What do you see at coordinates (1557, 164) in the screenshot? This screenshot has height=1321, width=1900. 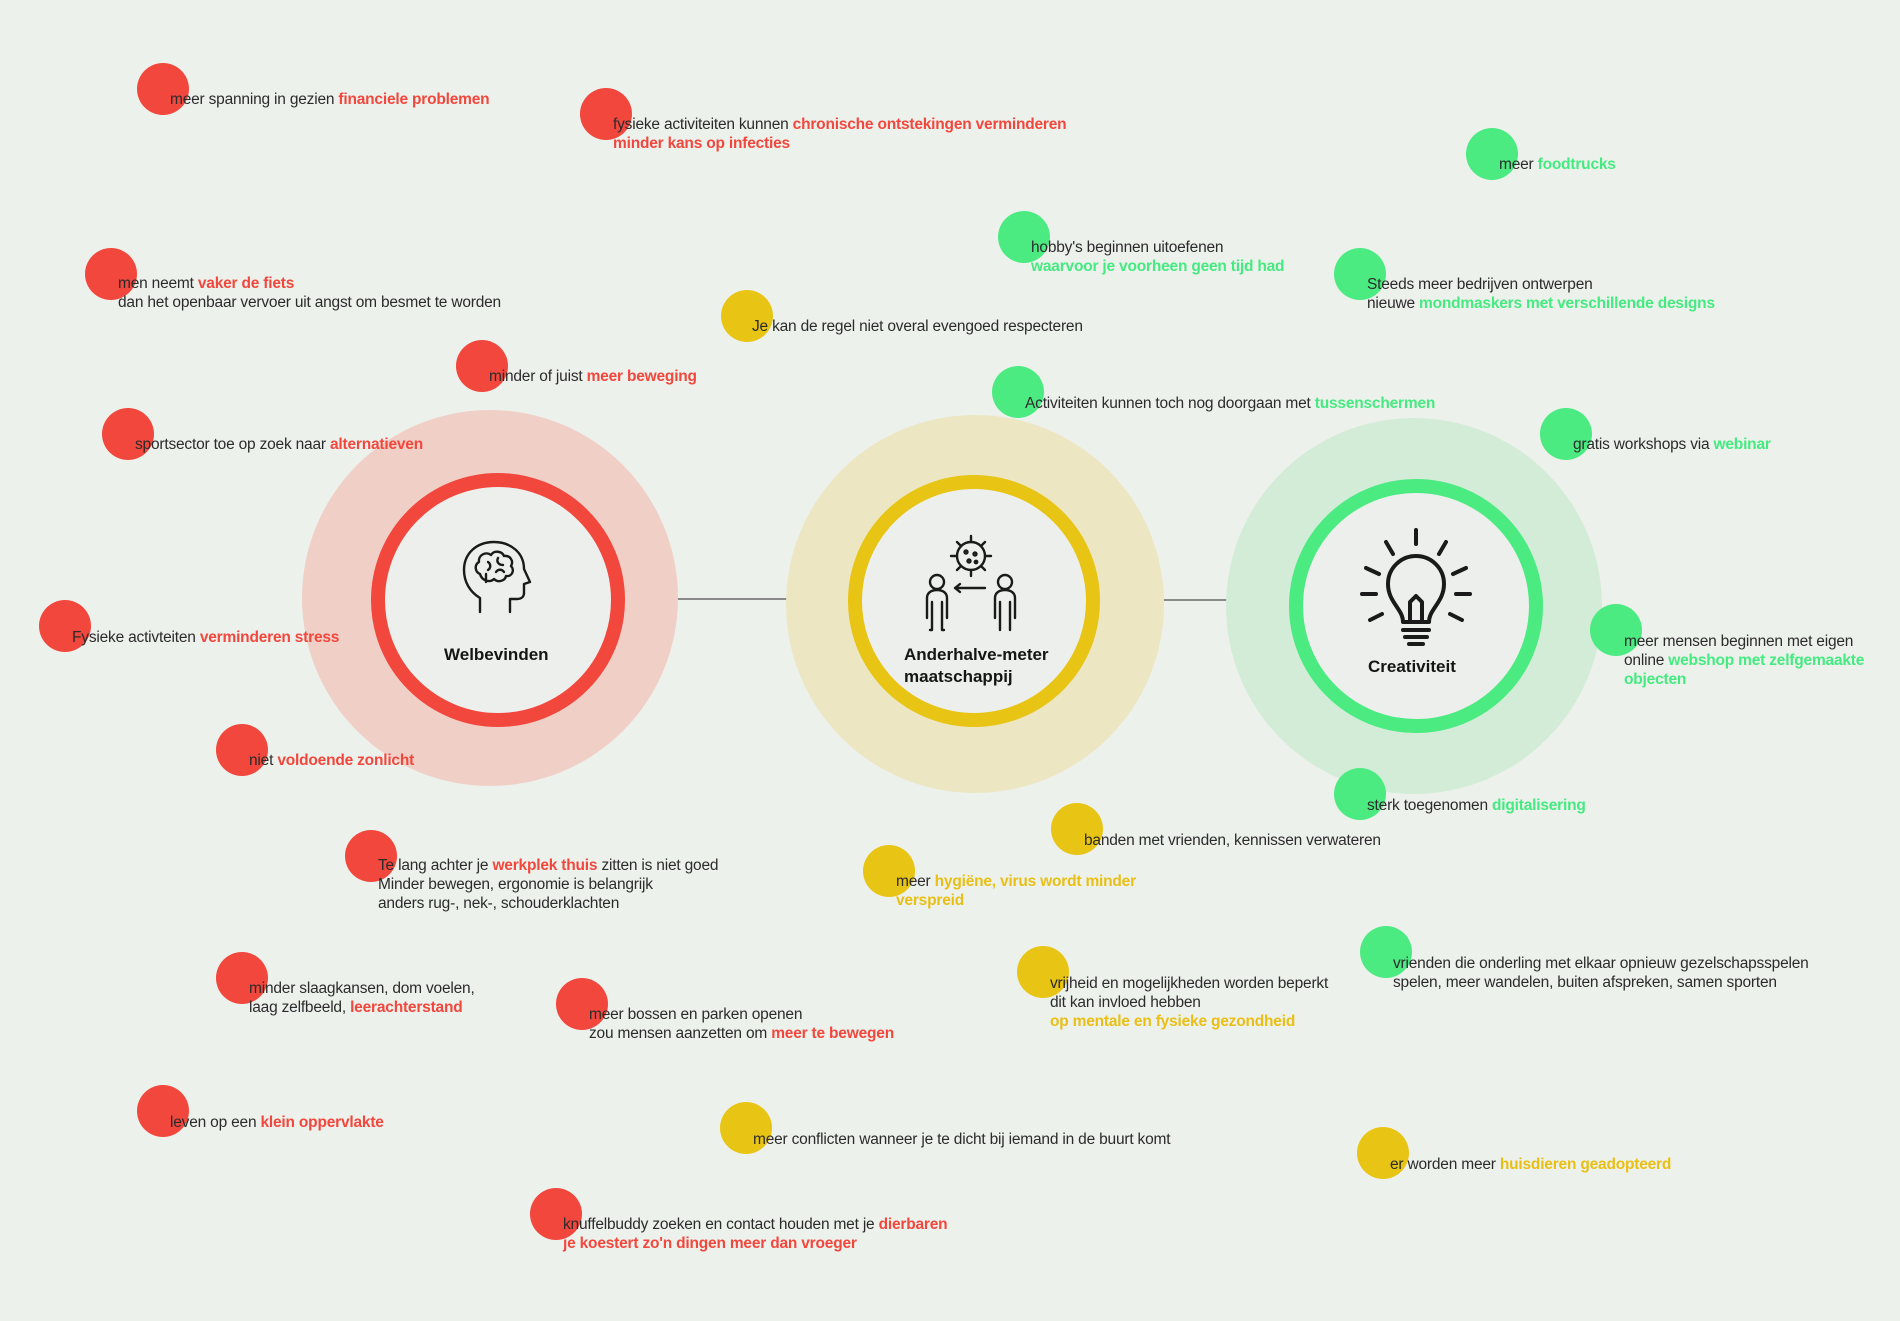 I see `note-line: meer foodtrucks` at bounding box center [1557, 164].